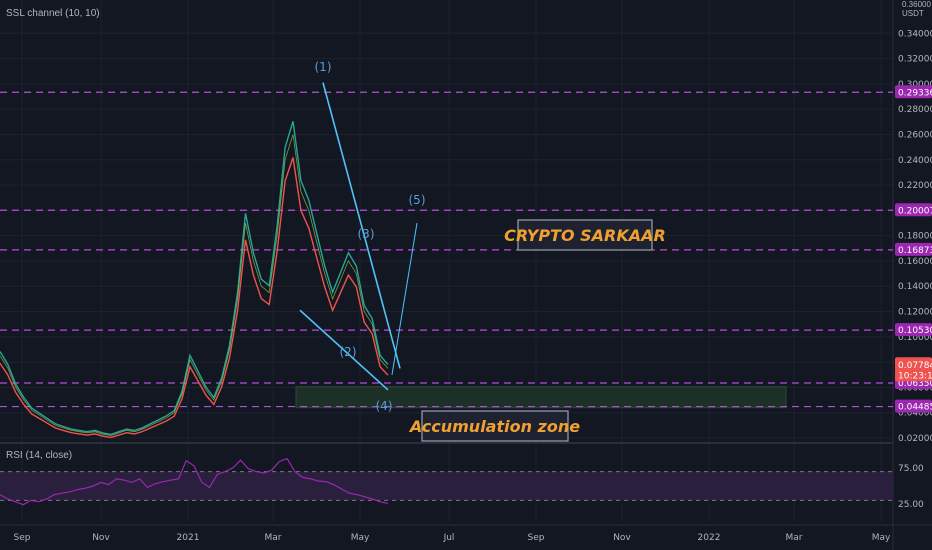 The image size is (932, 550). I want to click on price-unit: 0.36000 USDT, so click(916, 9).